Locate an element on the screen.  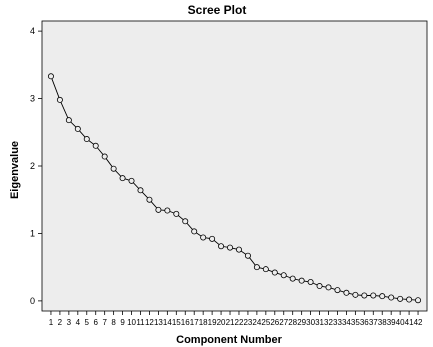
y-tick-label: 4 is located at coordinates (32, 31).